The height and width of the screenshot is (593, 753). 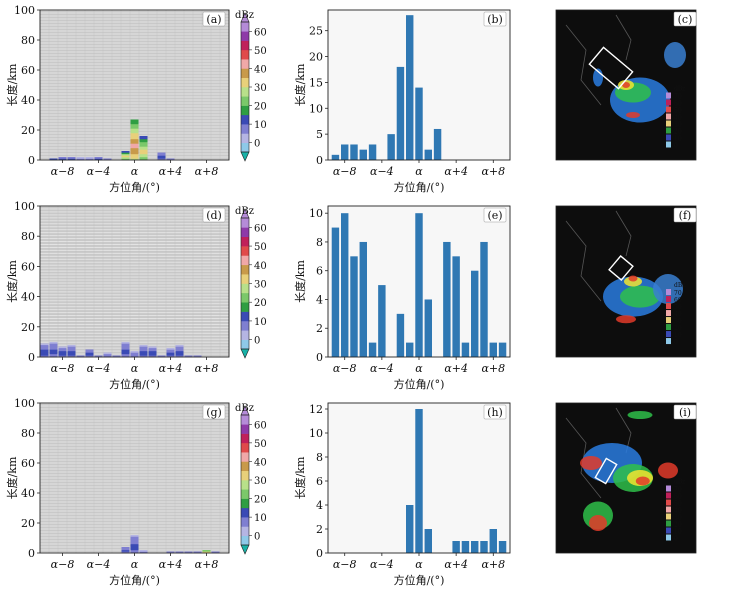 I want to click on legend-tick-label: 20, so click(x=678, y=132).